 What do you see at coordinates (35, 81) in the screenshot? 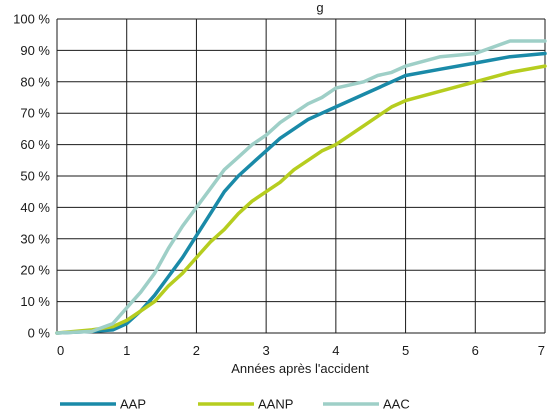
I see `y-tick-label: 80 %` at bounding box center [35, 81].